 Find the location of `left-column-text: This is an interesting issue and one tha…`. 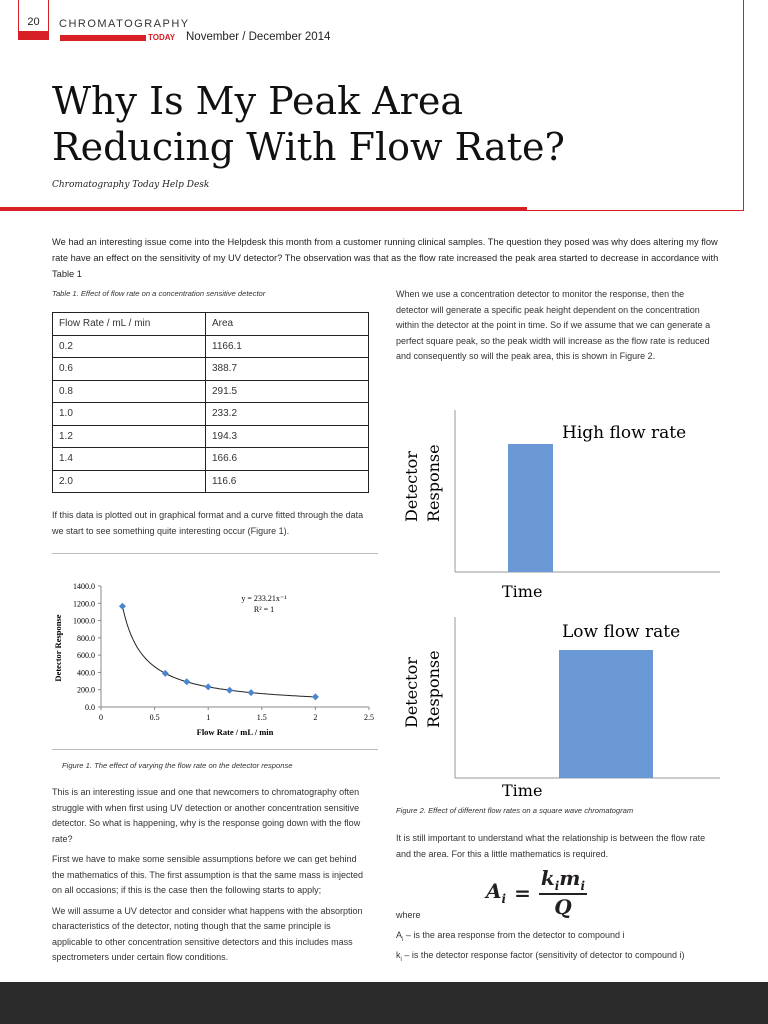

left-column-text: This is an interesting issue and one tha… is located at coordinates (209, 875).